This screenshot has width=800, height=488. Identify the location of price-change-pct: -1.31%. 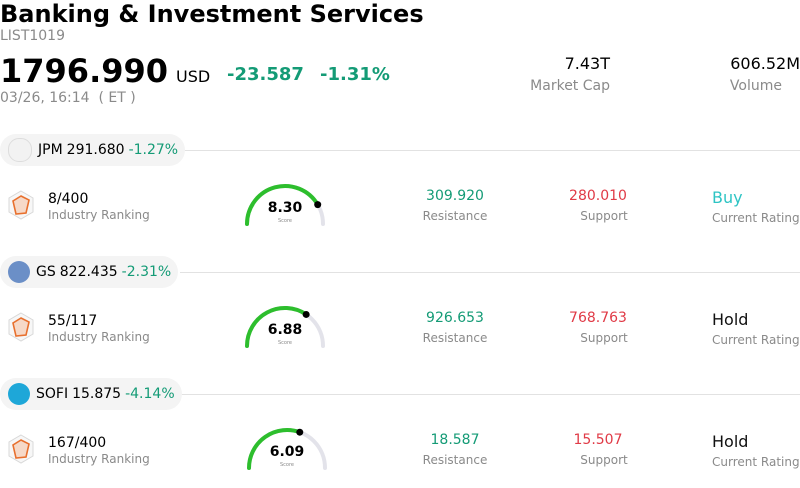
(355, 74).